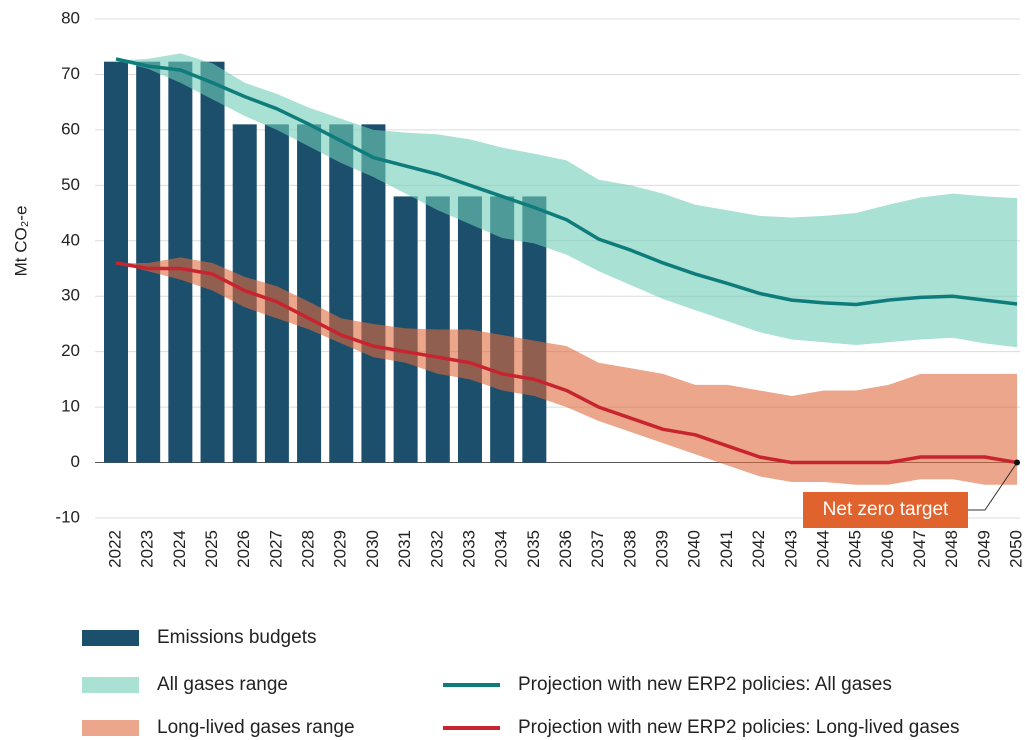 Image resolution: width=1025 pixels, height=740 pixels. I want to click on x-tick-label: 2037, so click(597, 549).